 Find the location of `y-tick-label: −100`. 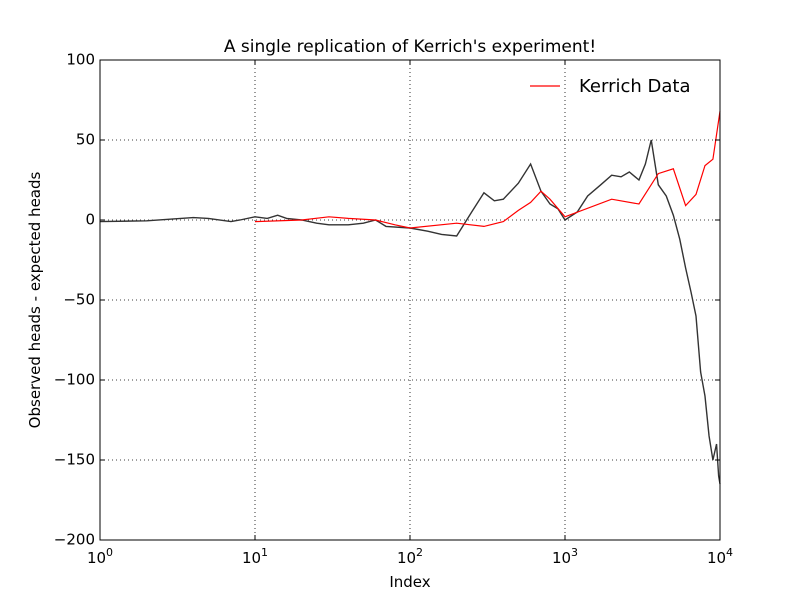

y-tick-label: −100 is located at coordinates (74, 380).